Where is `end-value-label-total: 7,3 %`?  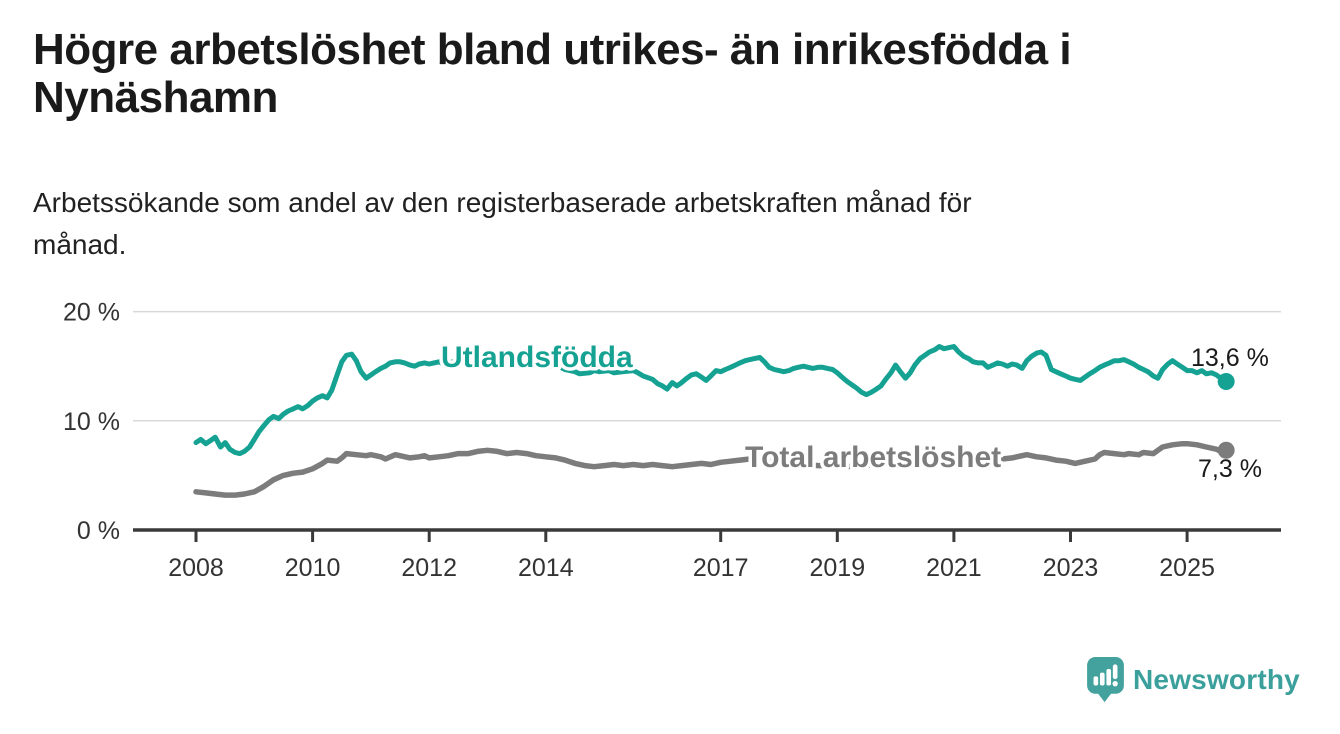 end-value-label-total: 7,3 % is located at coordinates (1230, 469).